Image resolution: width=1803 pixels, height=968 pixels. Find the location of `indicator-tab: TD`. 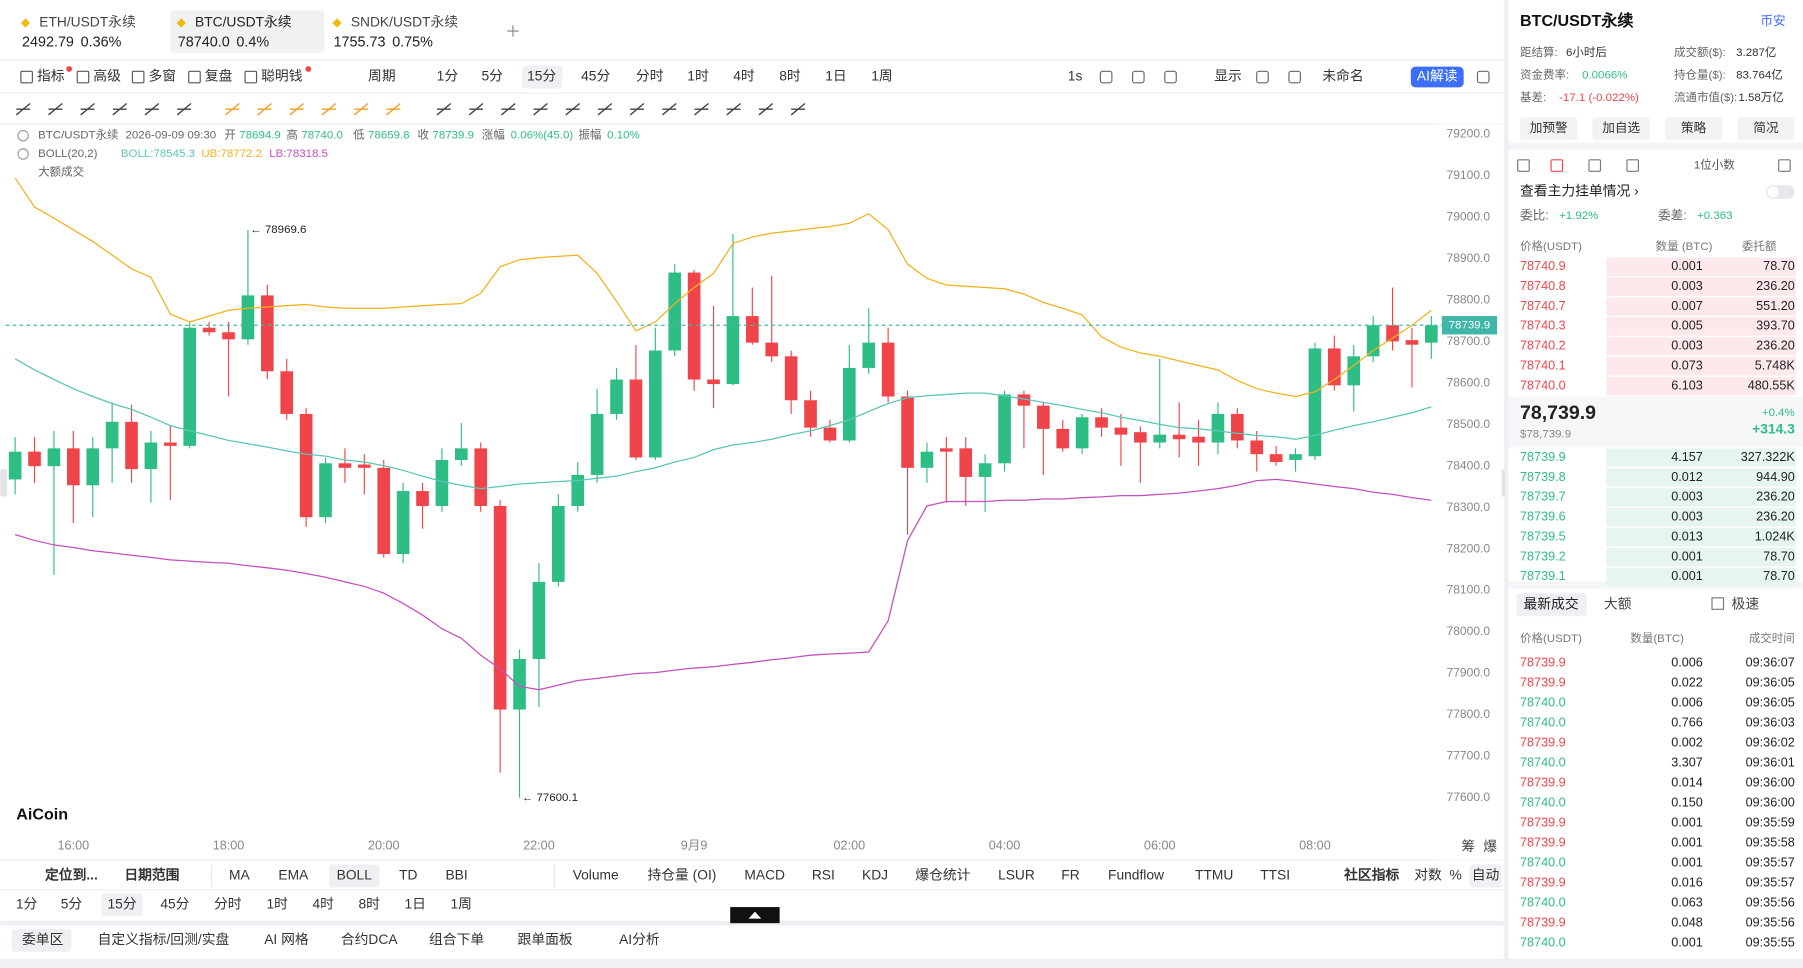

indicator-tab: TD is located at coordinates (408, 875).